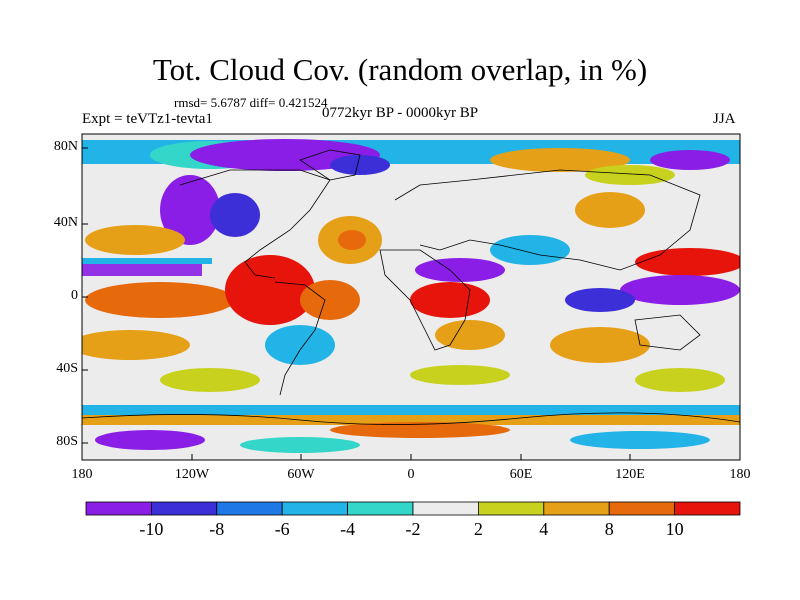 Image resolution: width=800 pixels, height=600 pixels. Describe the element at coordinates (411, 474) in the screenshot. I see `lon-label-0: 0` at that location.